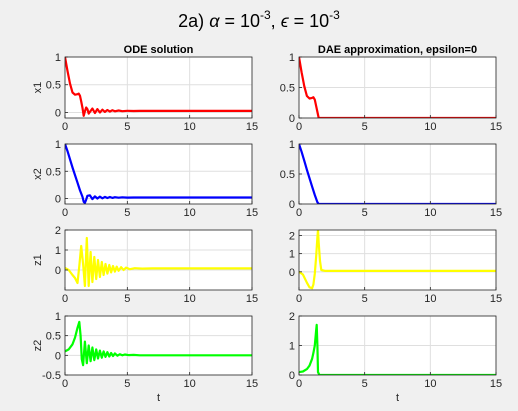 Image resolution: width=518 pixels, height=411 pixels. I want to click on subplot-2: 0 5 10 15 0 0.5 1 x2, so click(145, 179).